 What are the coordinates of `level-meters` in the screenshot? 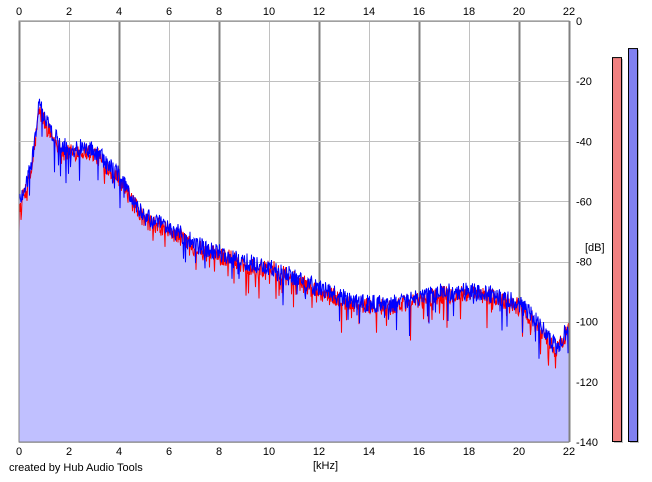 It's located at (625, 246).